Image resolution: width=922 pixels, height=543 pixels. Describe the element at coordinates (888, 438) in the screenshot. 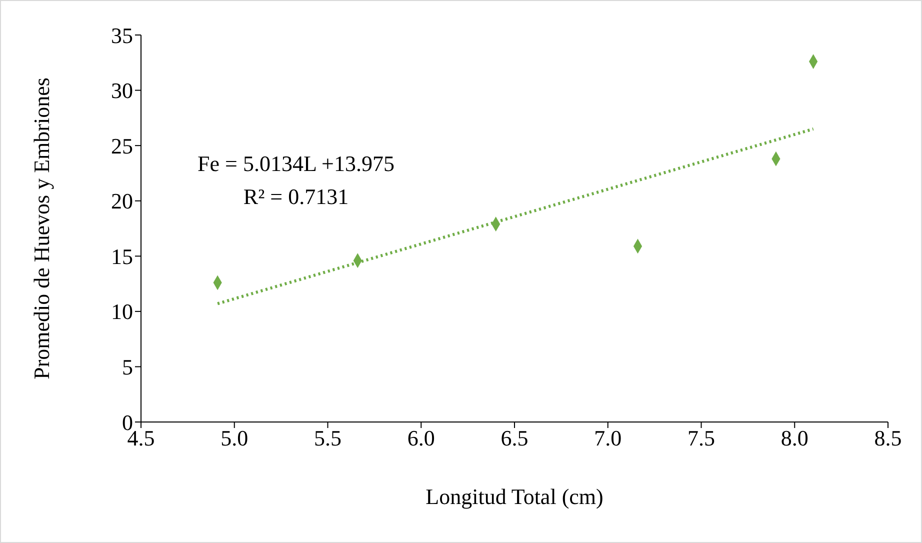

I see `x-tick-label: 8.5` at that location.